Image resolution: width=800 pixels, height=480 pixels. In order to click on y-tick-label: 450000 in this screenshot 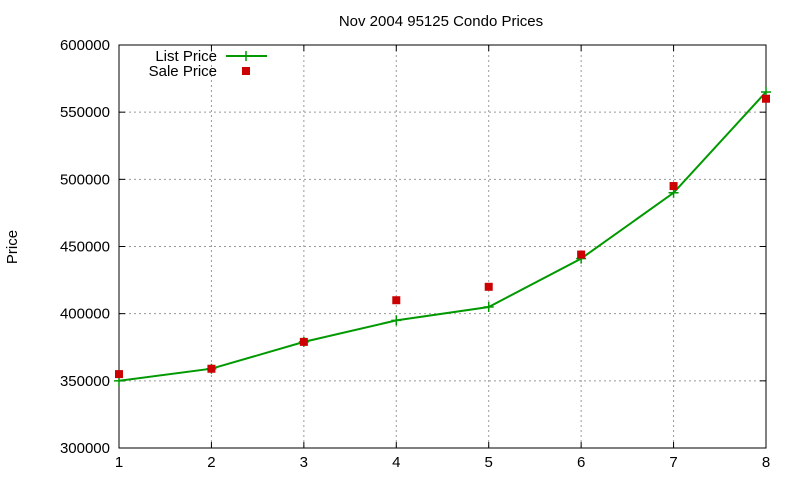, I will do `click(85, 247)`.